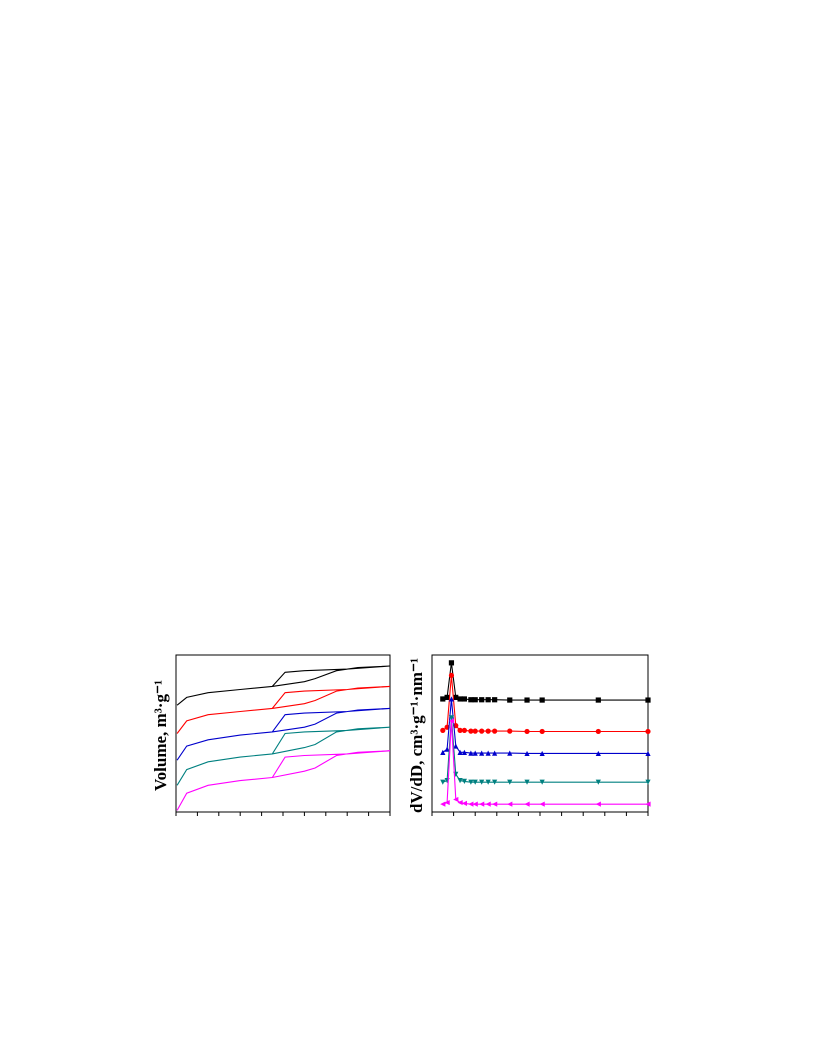 The height and width of the screenshot is (1056, 816). Describe the element at coordinates (416, 735) in the screenshot. I see `y-axis-label: dV/dD, cm³·g⁻¹·nm⁻¹` at that location.